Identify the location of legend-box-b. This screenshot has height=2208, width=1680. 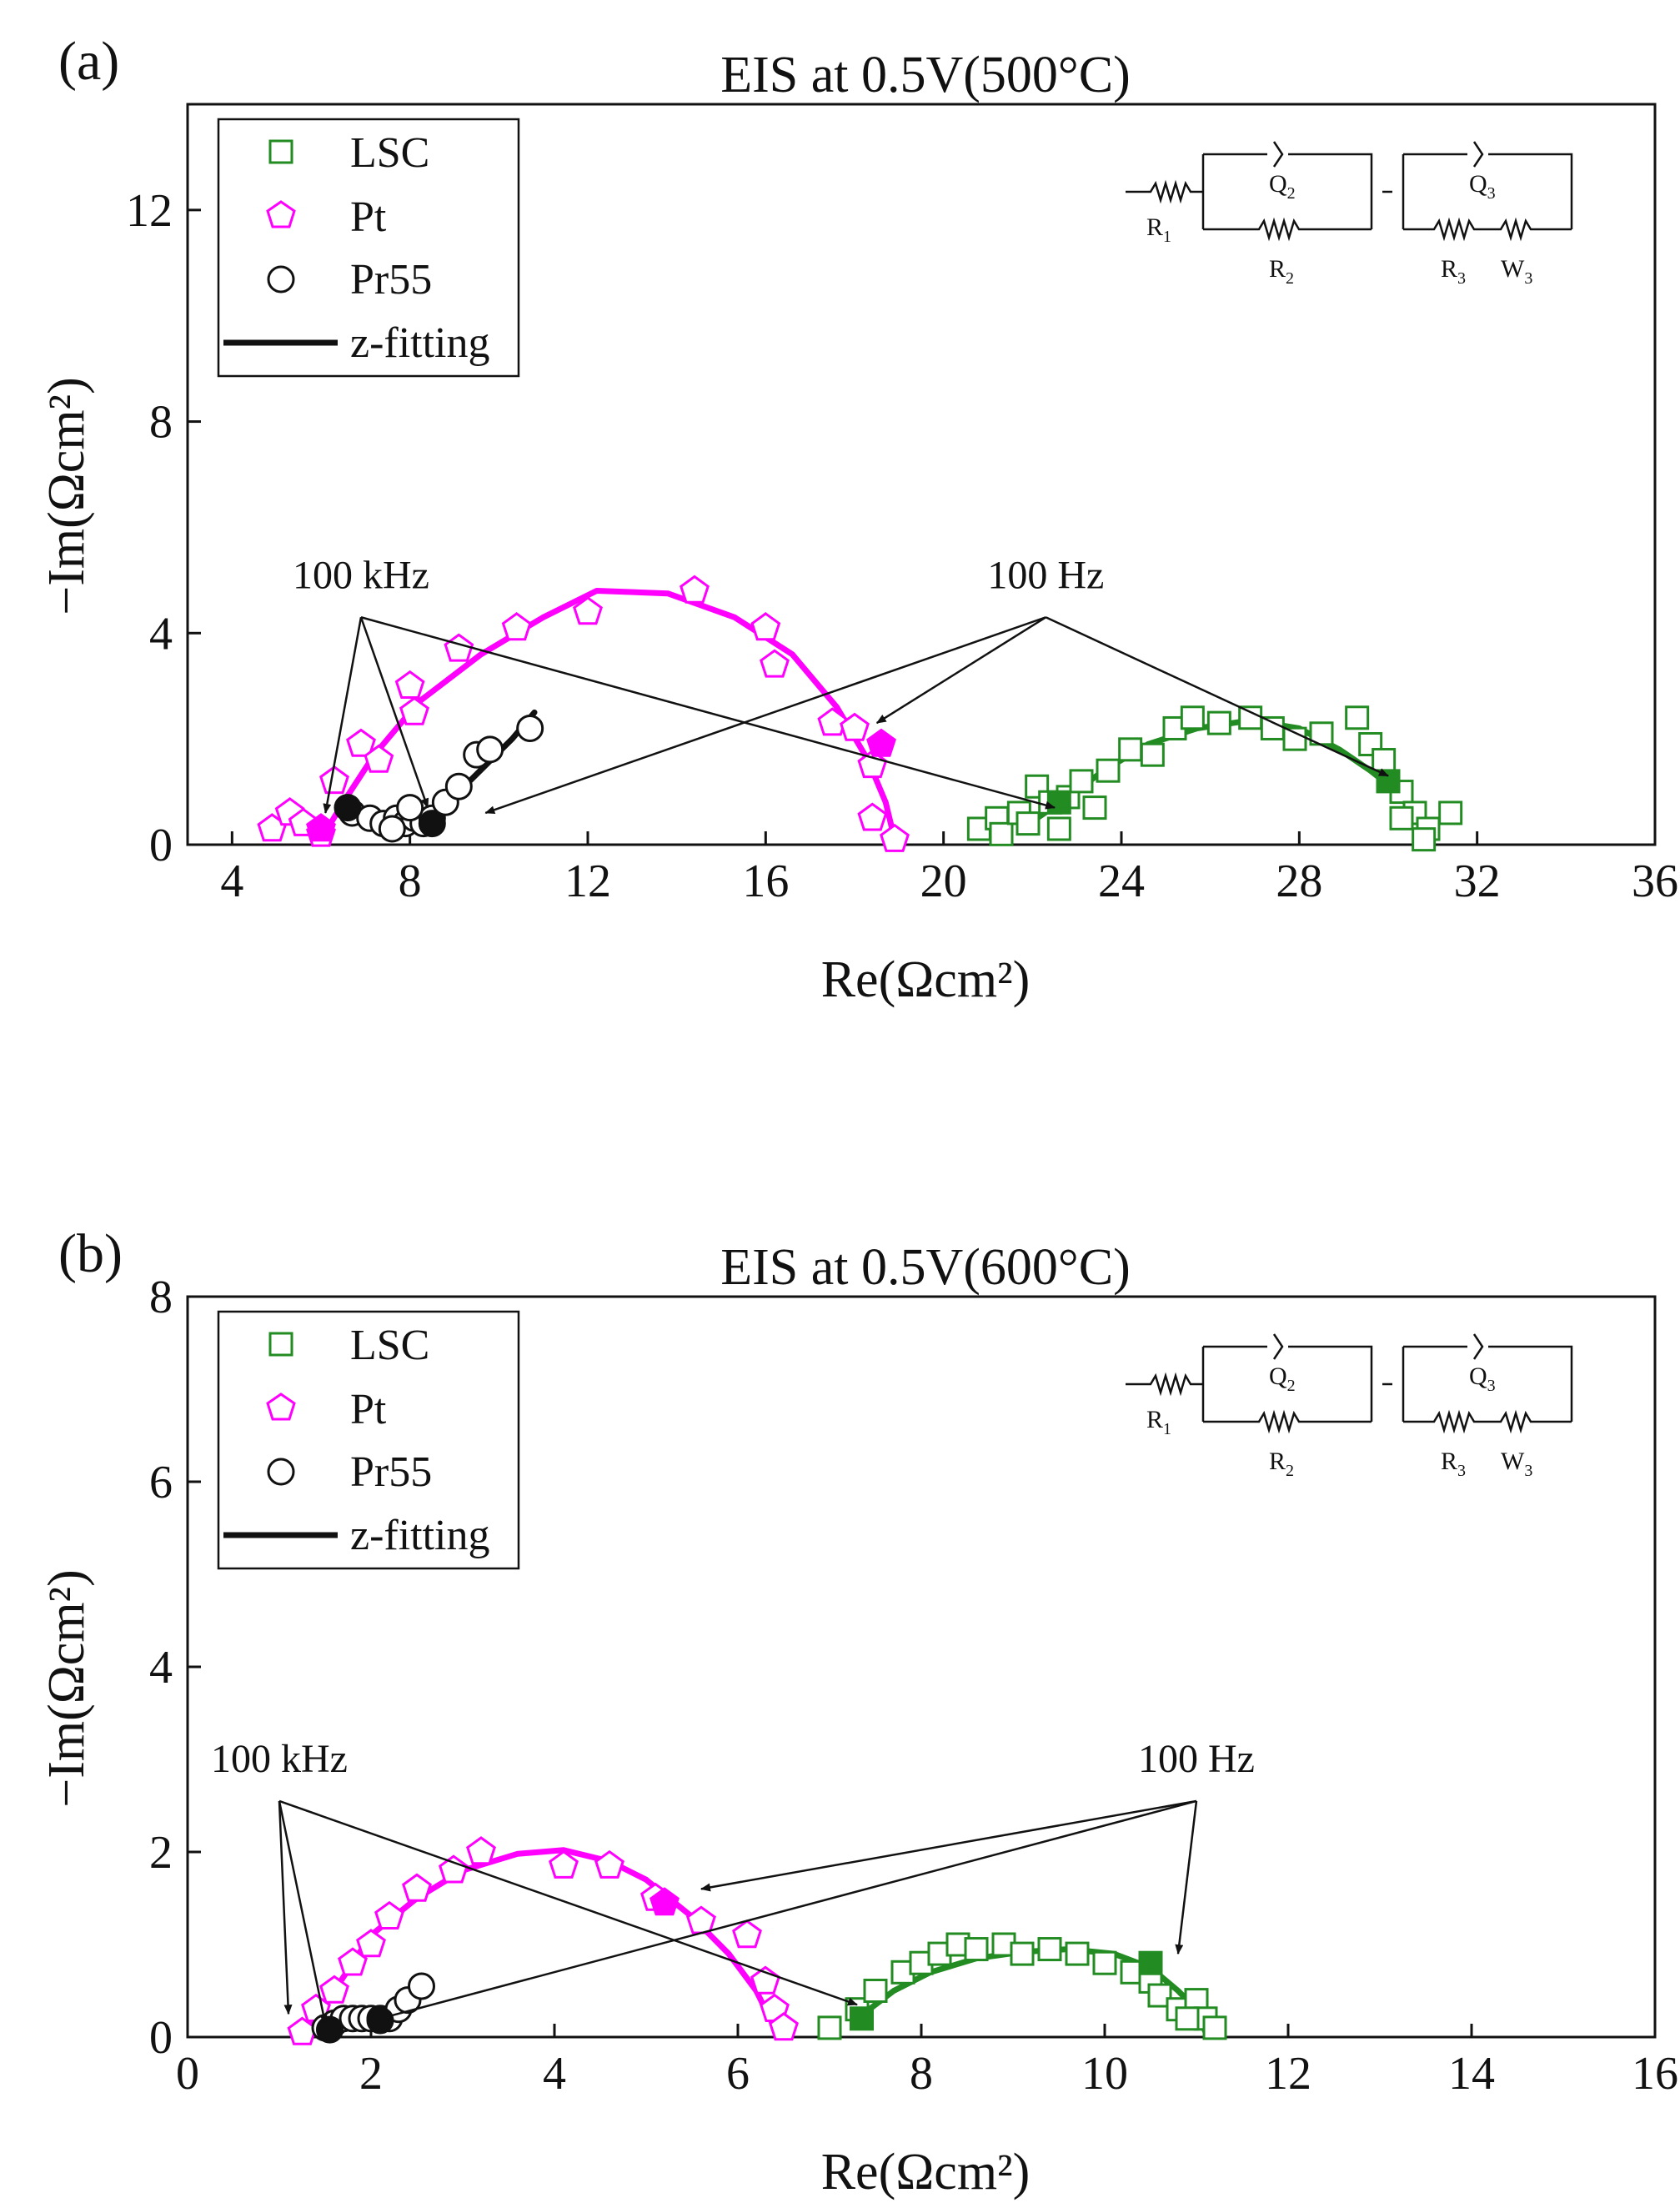
(368, 1440).